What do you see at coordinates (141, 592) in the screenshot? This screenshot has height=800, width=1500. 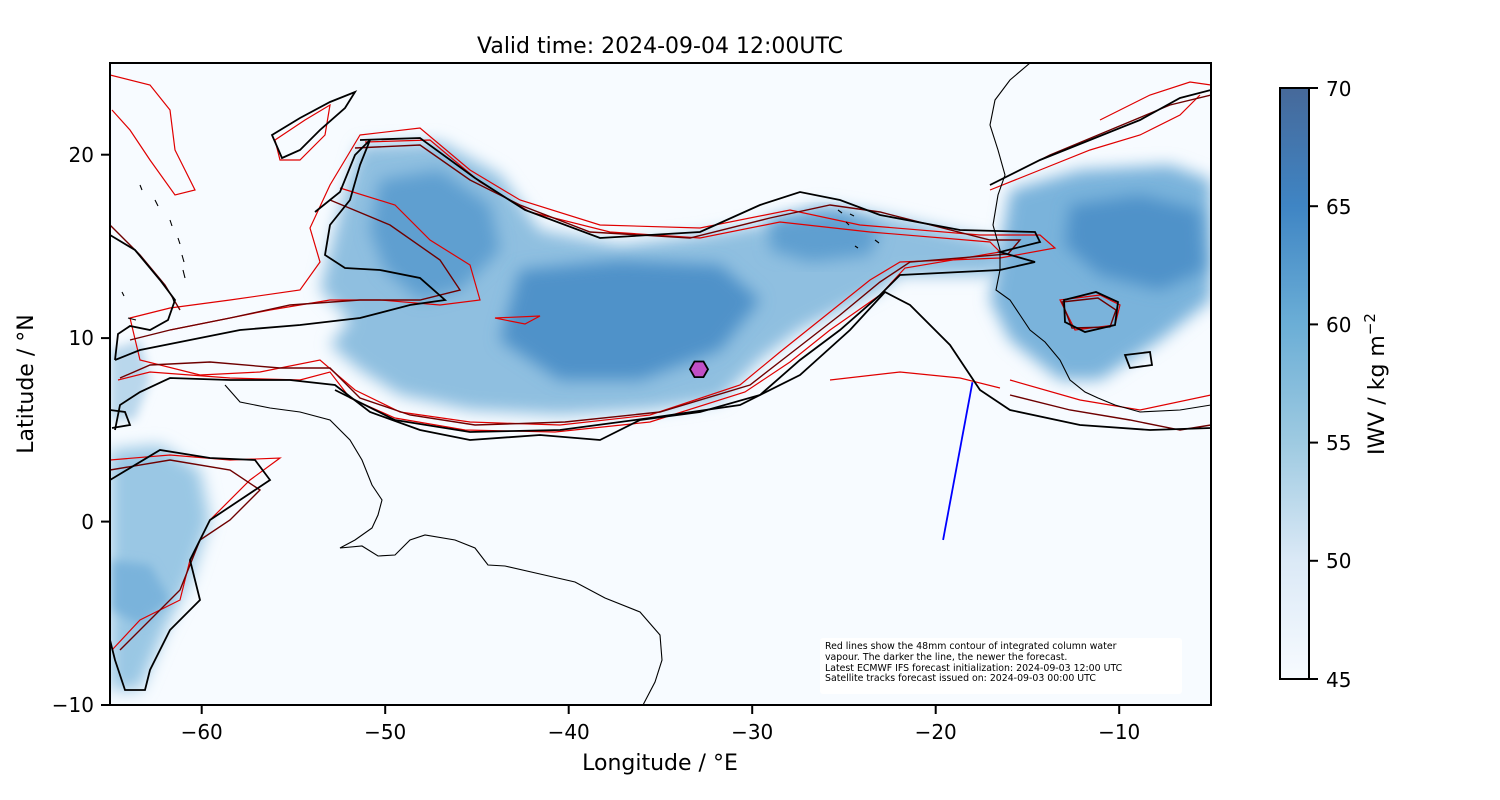 I see `iwv-southwest-core` at bounding box center [141, 592].